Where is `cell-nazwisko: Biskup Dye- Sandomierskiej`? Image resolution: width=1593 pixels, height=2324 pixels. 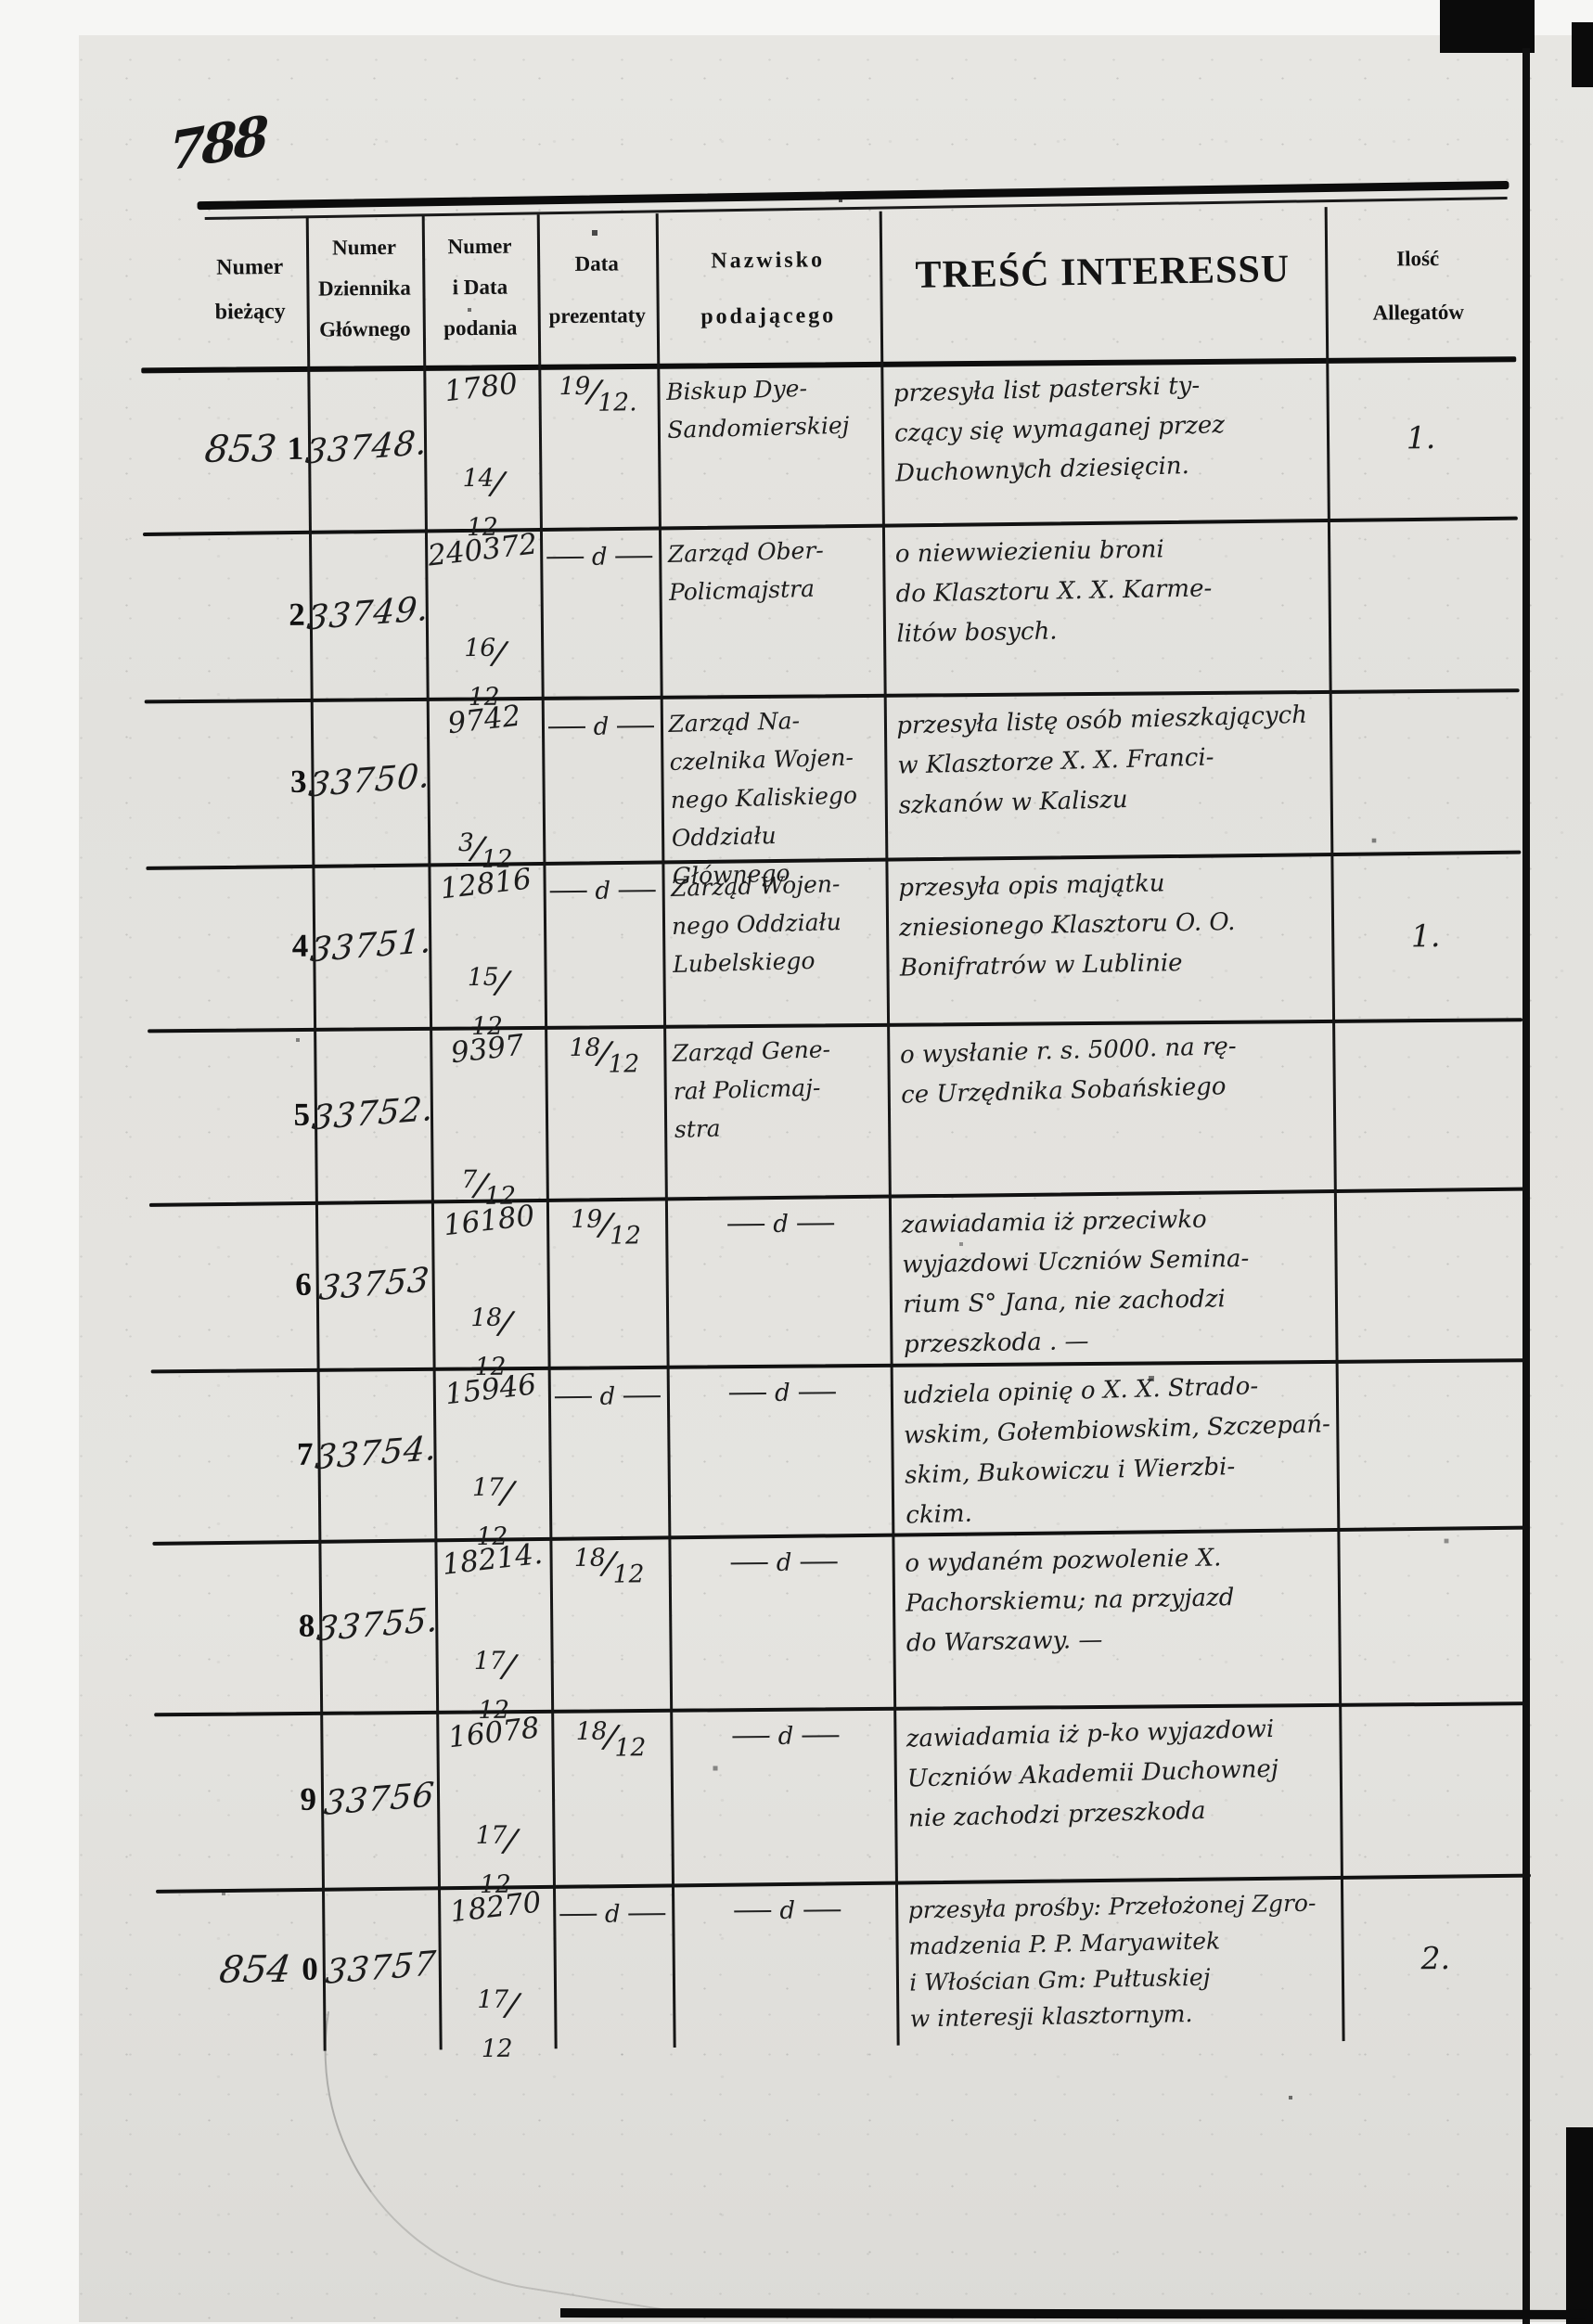
cell-nazwisko: Biskup Dye- Sandomierskiej is located at coordinates (757, 408).